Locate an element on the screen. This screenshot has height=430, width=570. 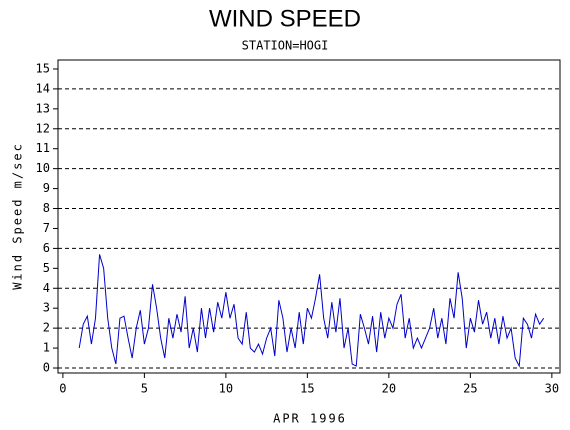
x-tick-label: 20 is located at coordinates (389, 389).